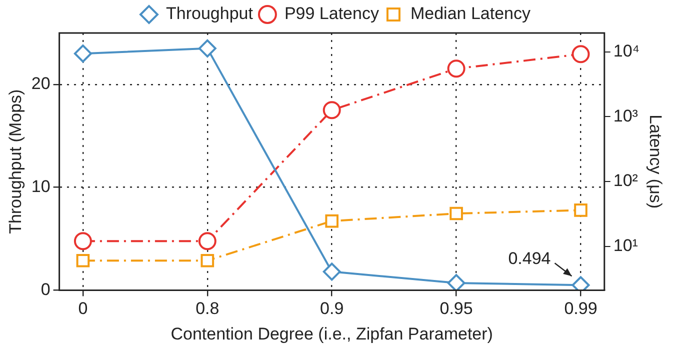 This screenshot has height=349, width=675. Describe the element at coordinates (208, 308) in the screenshot. I see `x-tick-label: 0.8` at that location.